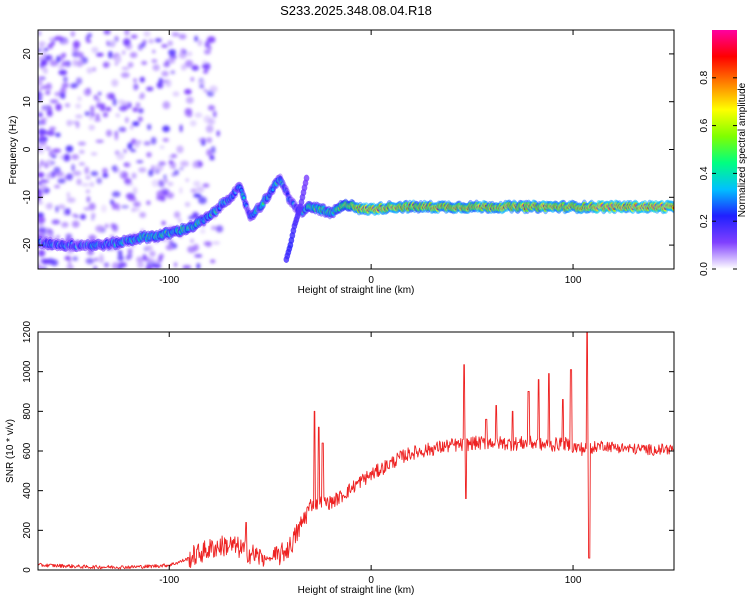 Image resolution: width=750 pixels, height=600 pixels. Describe the element at coordinates (704, 173) in the screenshot. I see `colorbar-tick-label: 0.4` at that location.